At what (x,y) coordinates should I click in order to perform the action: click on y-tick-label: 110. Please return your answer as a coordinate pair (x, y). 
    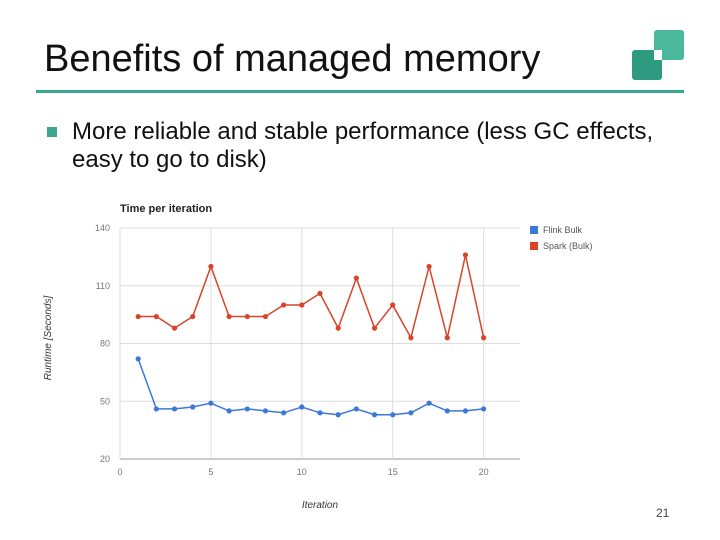
    Looking at the image, I should click on (103, 286).